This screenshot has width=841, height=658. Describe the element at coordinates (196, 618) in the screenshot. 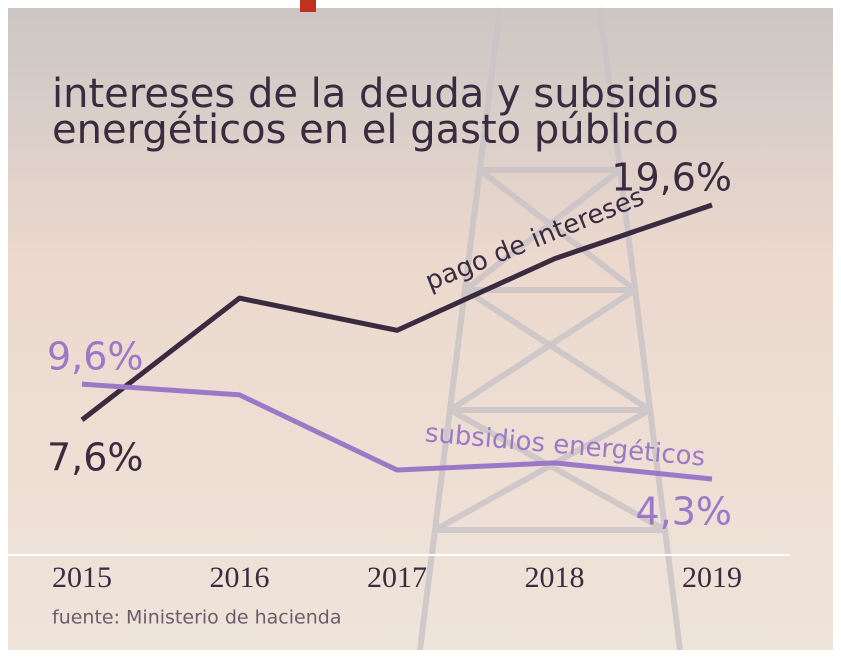

I see `source: fuente: Ministerio de hacienda` at that location.